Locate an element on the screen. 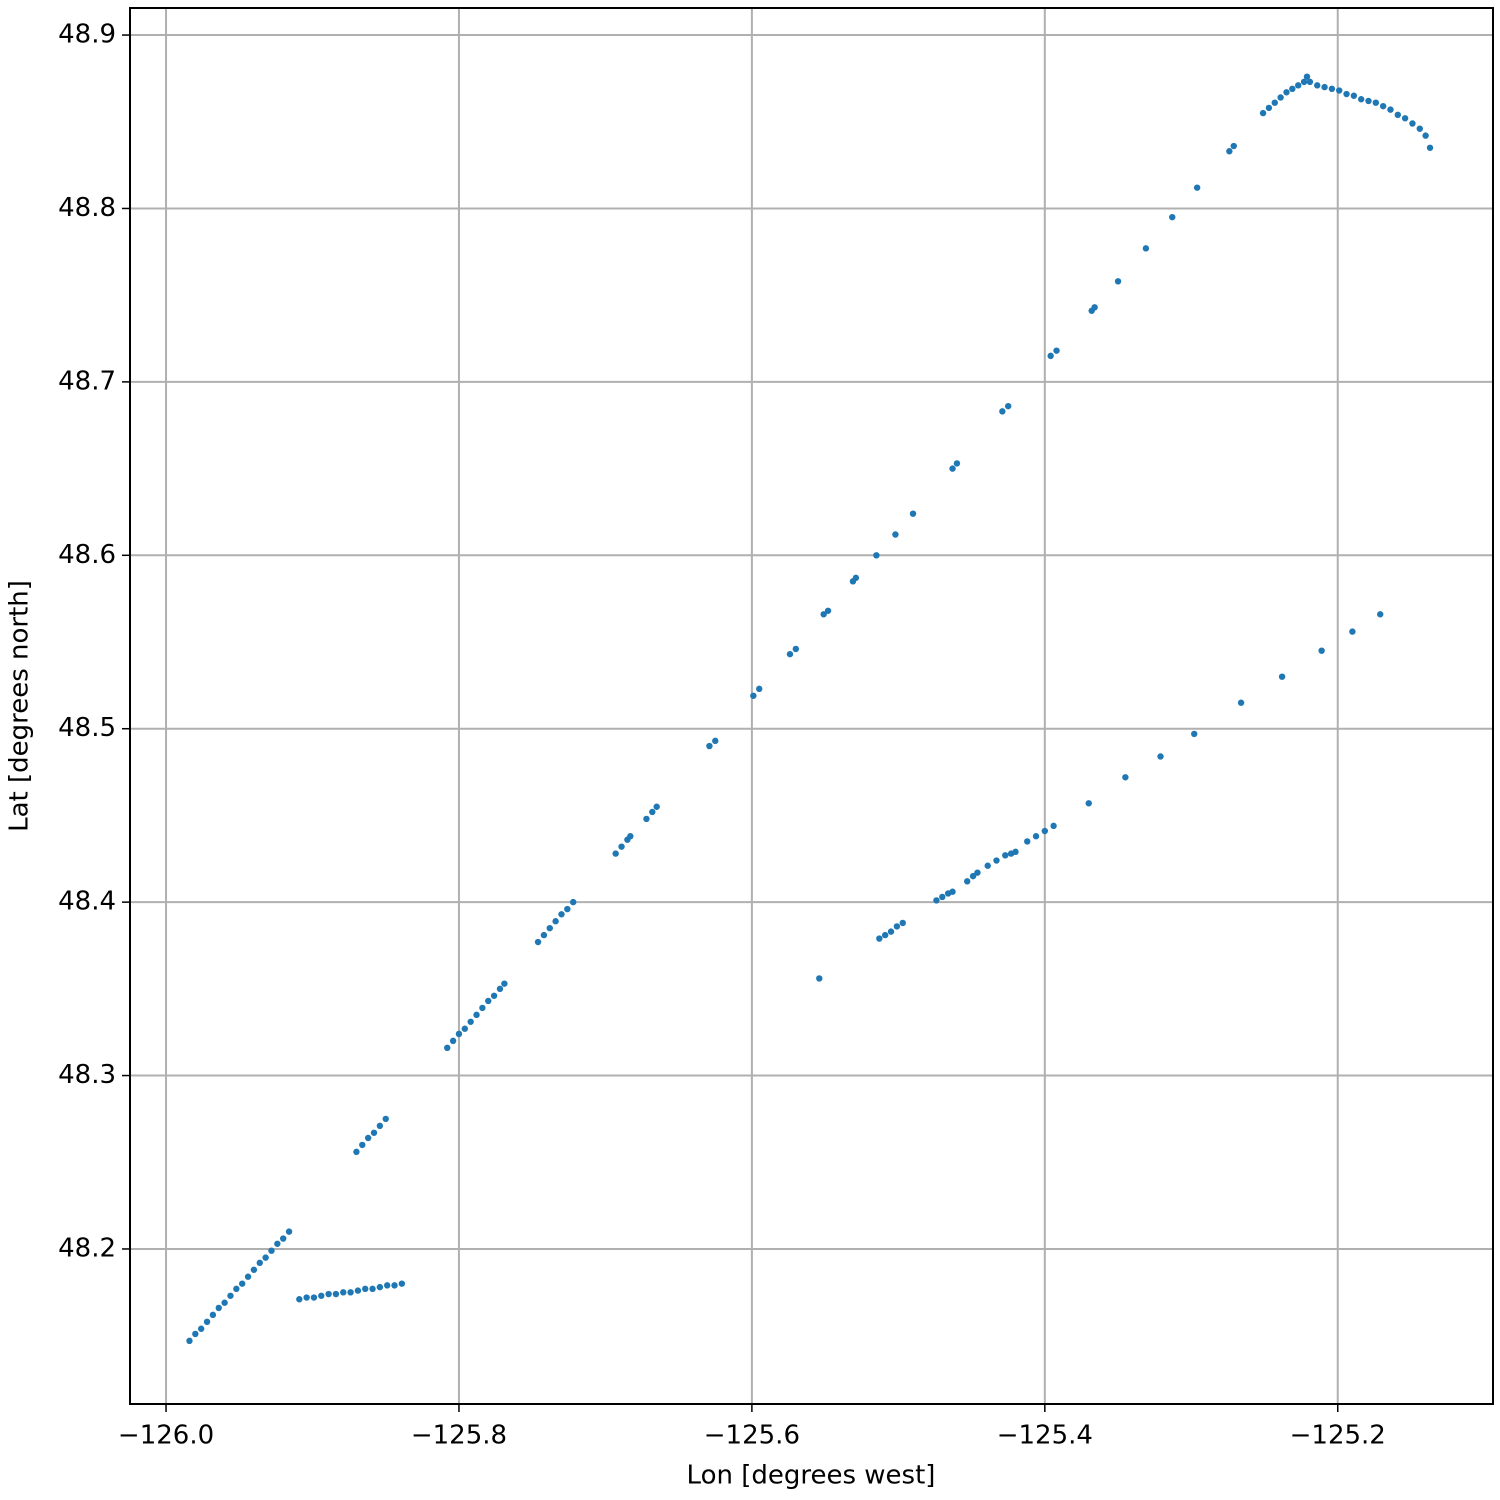 The image size is (1500, 1500). x-tick-label: −125.4 is located at coordinates (1045, 1436).